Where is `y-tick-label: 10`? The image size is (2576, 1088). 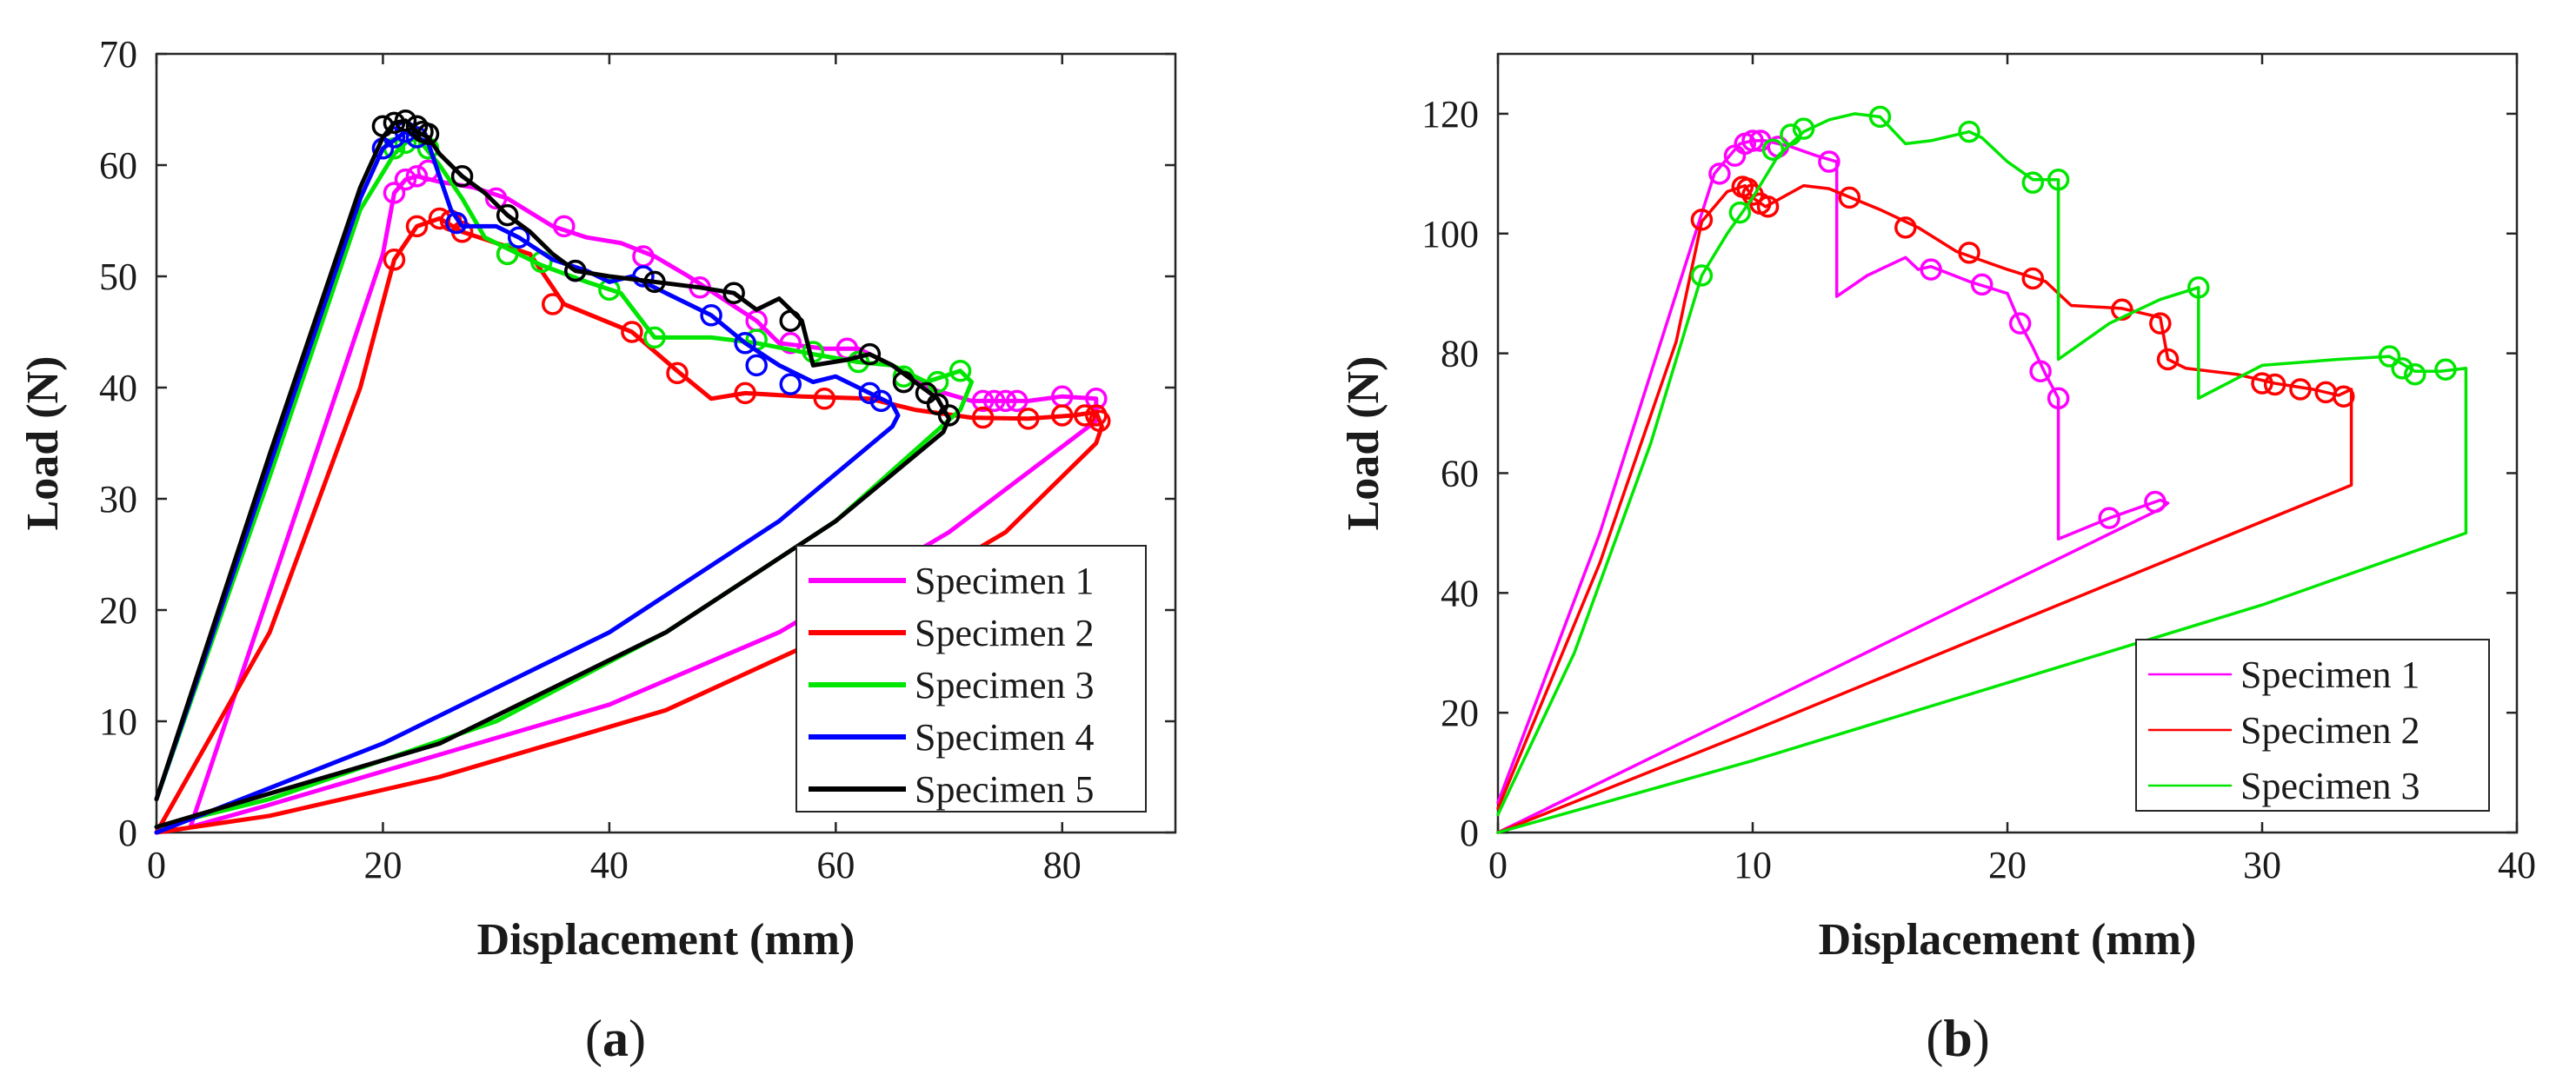 y-tick-label: 10 is located at coordinates (118, 721).